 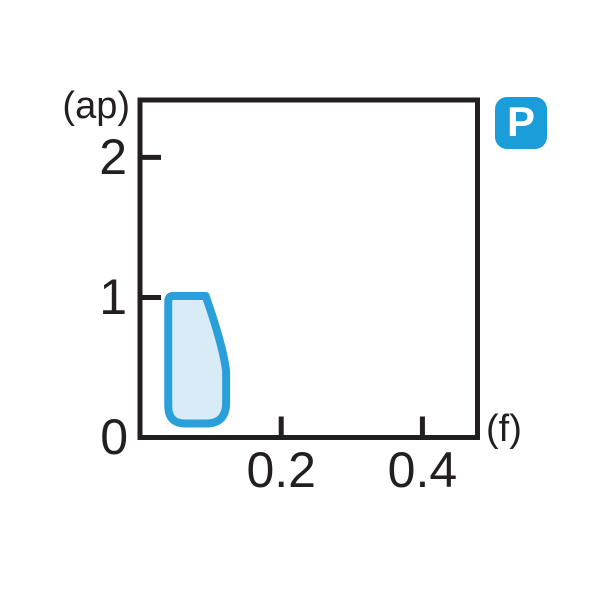 What do you see at coordinates (114, 437) in the screenshot?
I see `origin-tick-label: 0` at bounding box center [114, 437].